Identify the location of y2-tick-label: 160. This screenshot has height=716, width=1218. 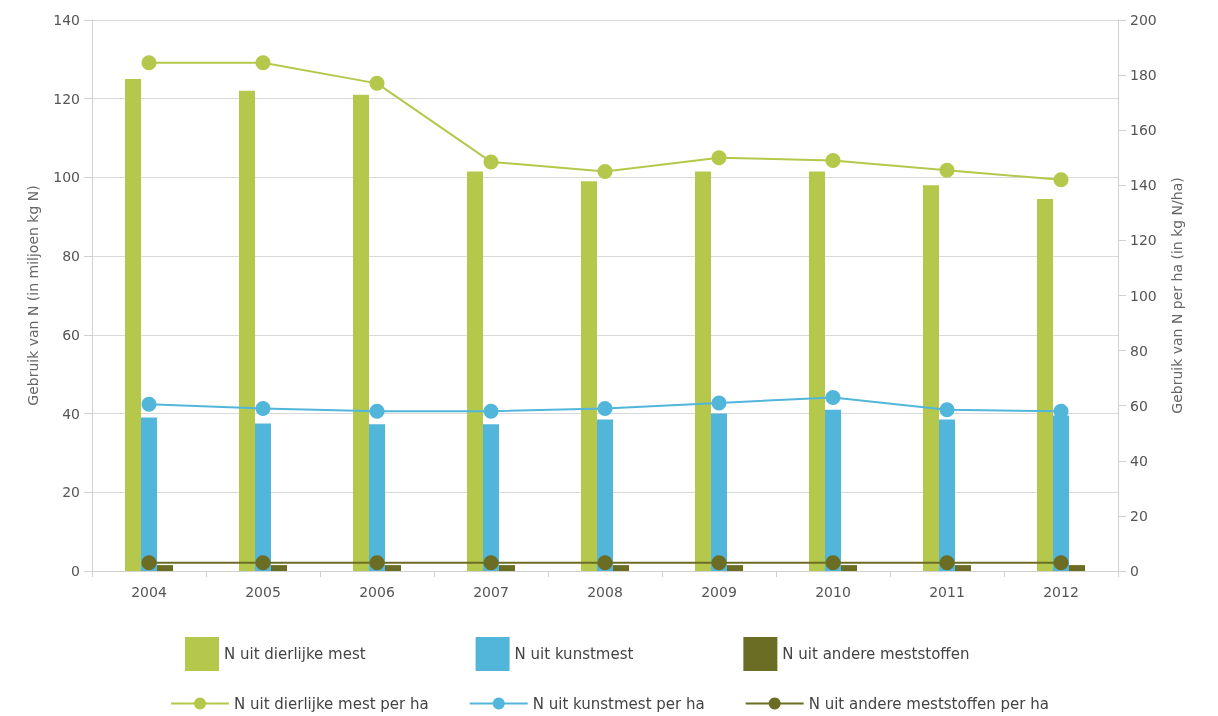
(1143, 130).